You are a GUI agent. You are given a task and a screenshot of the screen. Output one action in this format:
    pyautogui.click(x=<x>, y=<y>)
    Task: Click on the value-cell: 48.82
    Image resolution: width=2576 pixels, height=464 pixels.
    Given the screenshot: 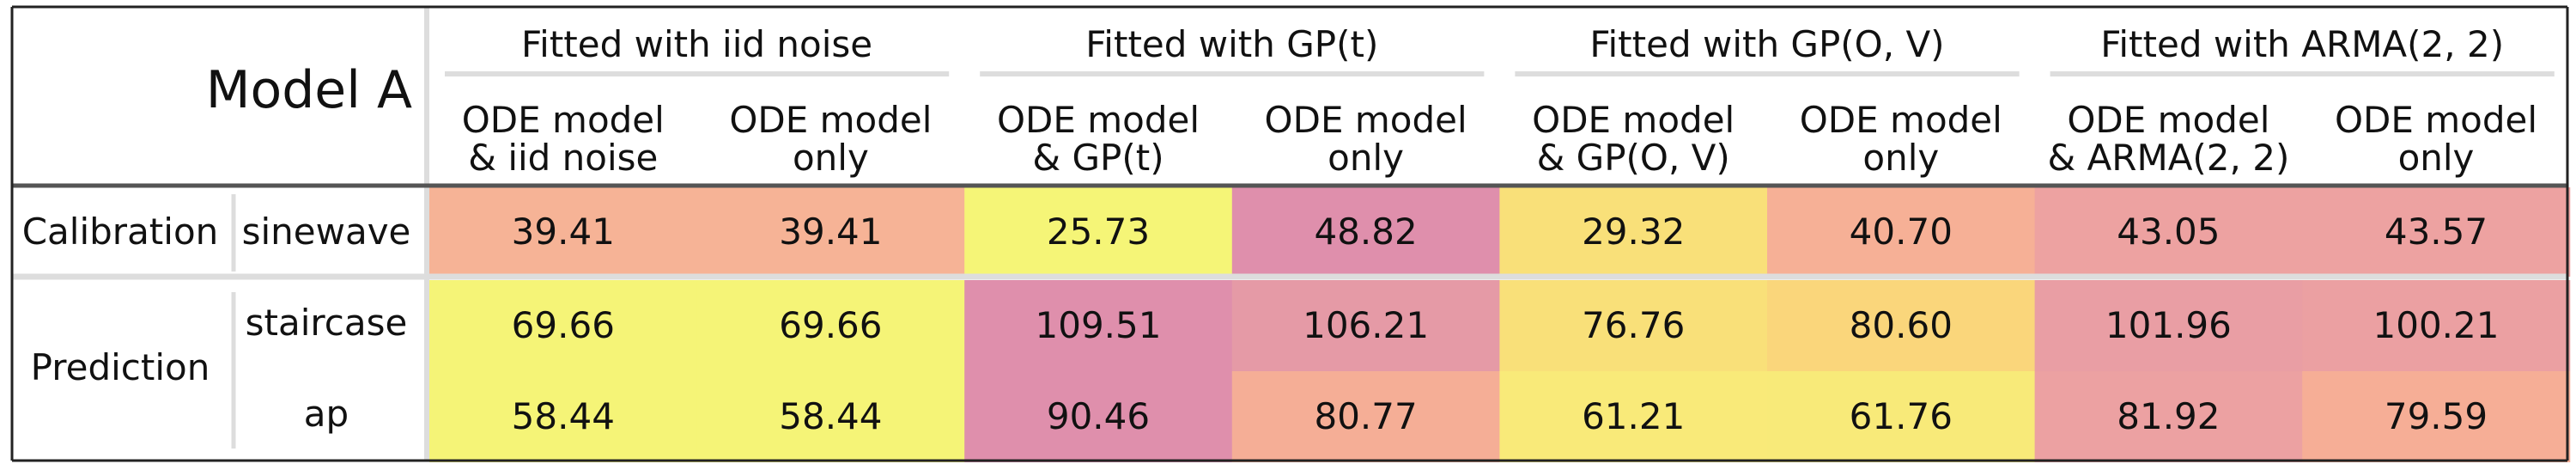 What is the action you would take?
    pyautogui.click(x=1366, y=232)
    